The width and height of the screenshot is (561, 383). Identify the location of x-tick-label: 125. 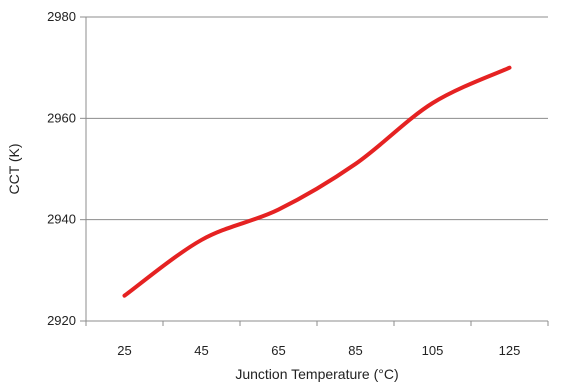
(510, 350).